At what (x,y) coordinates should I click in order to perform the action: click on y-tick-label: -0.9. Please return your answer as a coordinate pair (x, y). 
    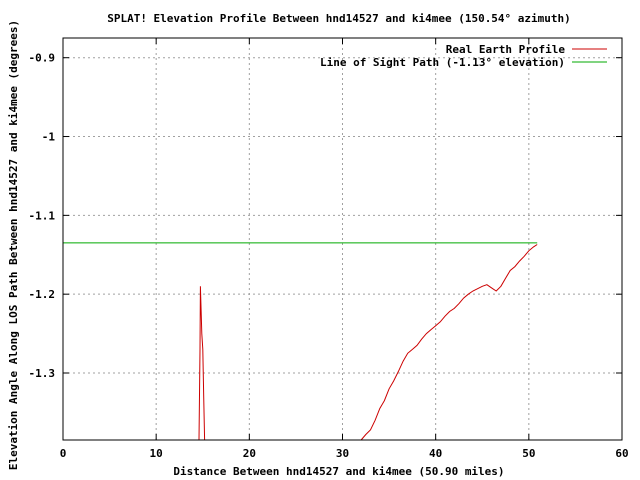
    Looking at the image, I should click on (42, 58).